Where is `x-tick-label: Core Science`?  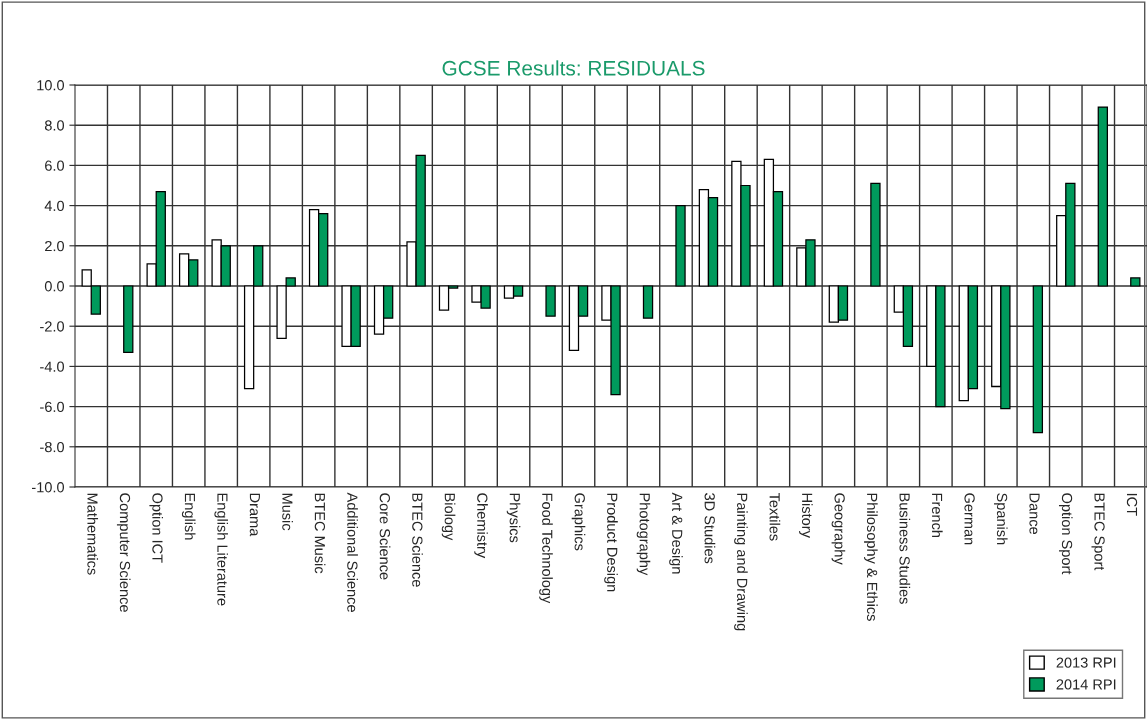
x-tick-label: Core Science is located at coordinates (385, 536).